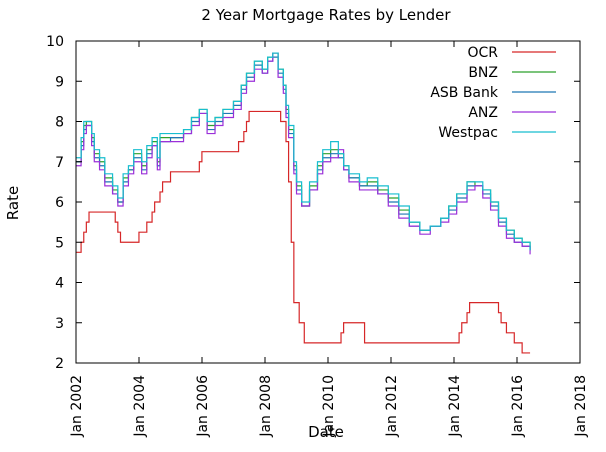 Image resolution: width=606 pixels, height=452 pixels. Describe the element at coordinates (483, 73) in the screenshot. I see `legend-label: BNZ` at that location.